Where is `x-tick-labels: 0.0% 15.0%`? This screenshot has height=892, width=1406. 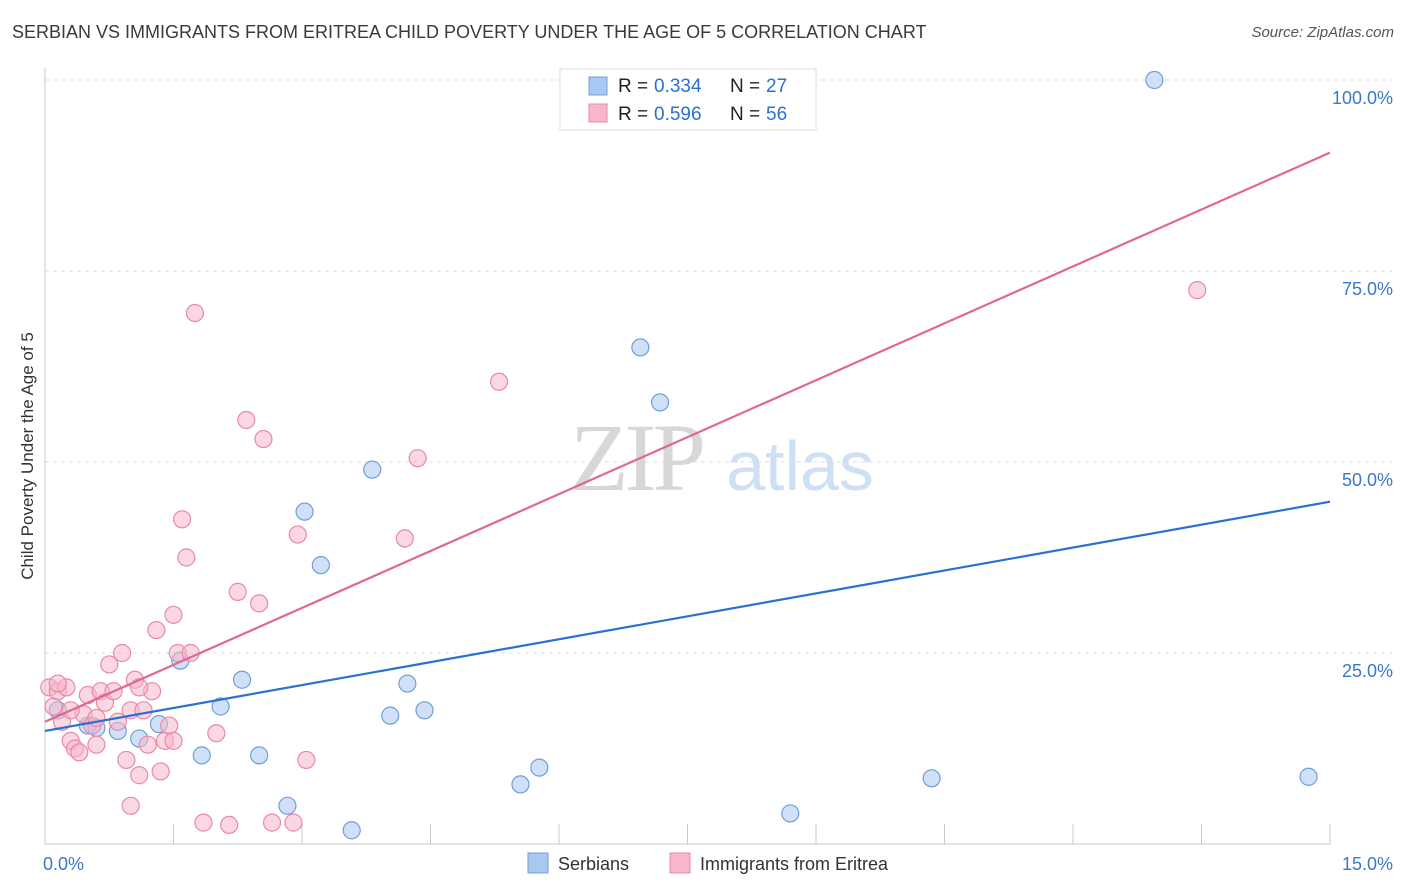 x-tick-labels: 0.0% 15.0% is located at coordinates (718, 864).